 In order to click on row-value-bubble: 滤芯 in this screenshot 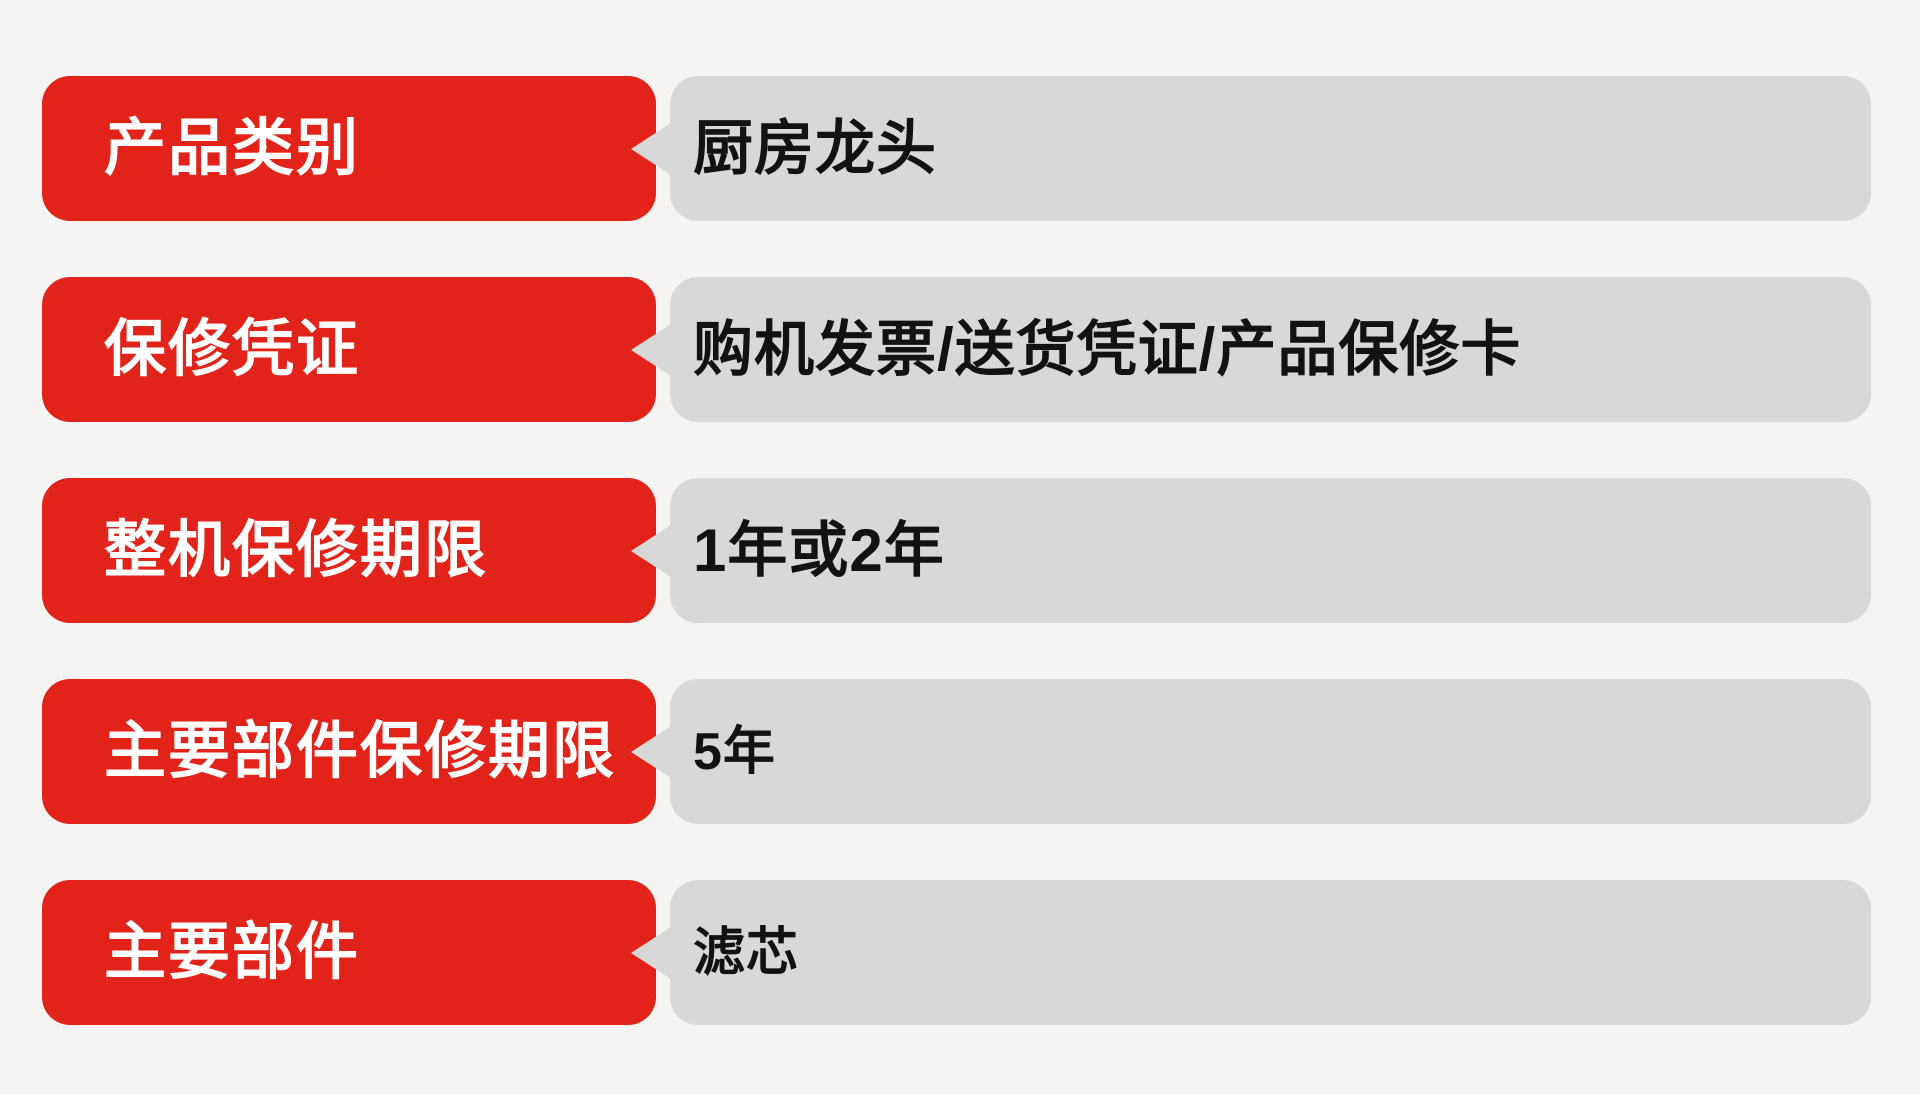, I will do `click(1251, 952)`.